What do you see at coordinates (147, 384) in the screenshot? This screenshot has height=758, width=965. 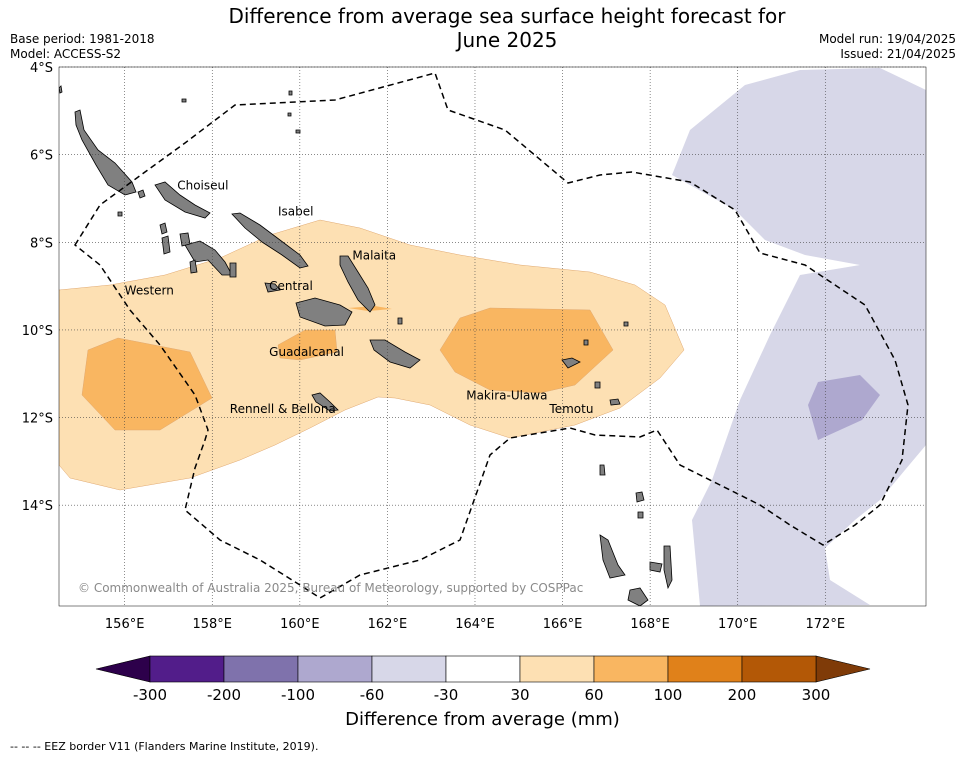 I see `positive-anomaly-core-west` at bounding box center [147, 384].